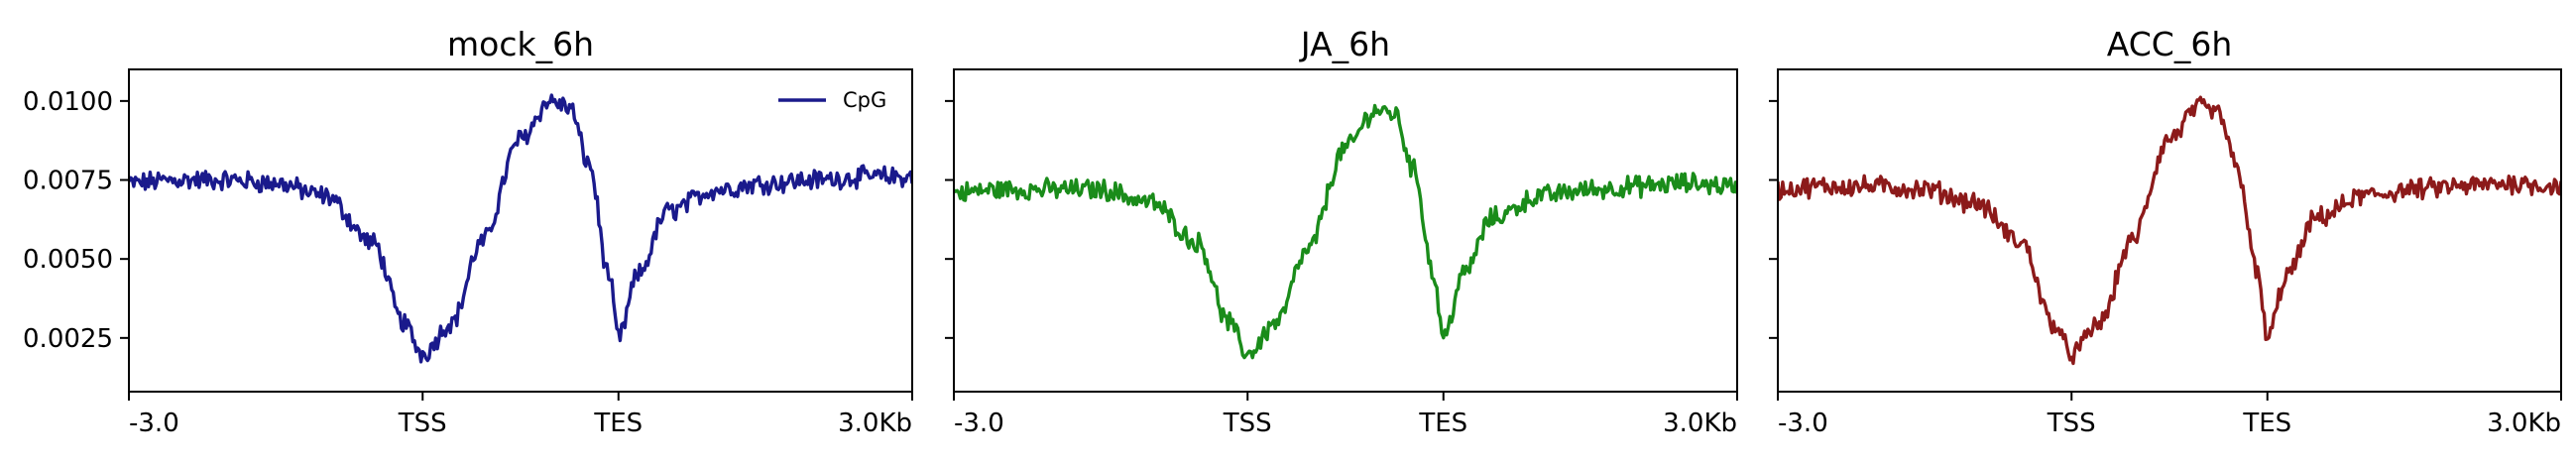  What do you see at coordinates (68, 181) in the screenshot?
I see `y-tick-label: 0.0075` at bounding box center [68, 181].